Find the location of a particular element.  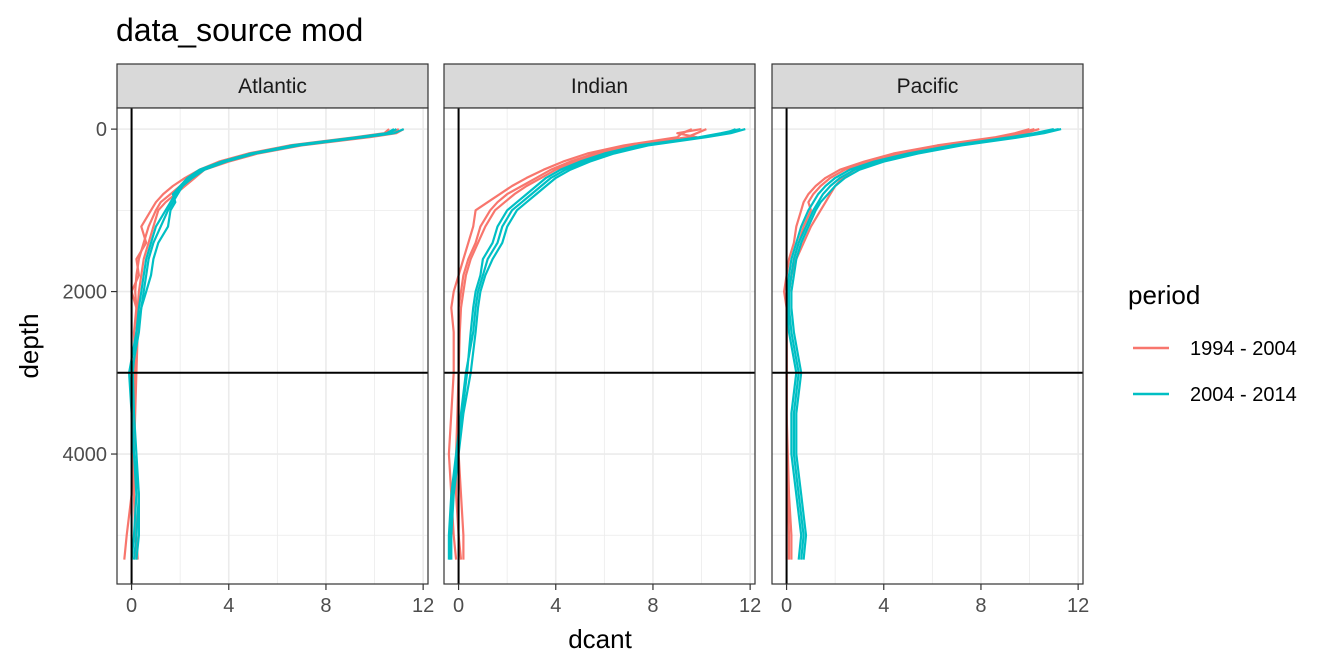

legend-label: 1994 - 2004 is located at coordinates (1243, 349).